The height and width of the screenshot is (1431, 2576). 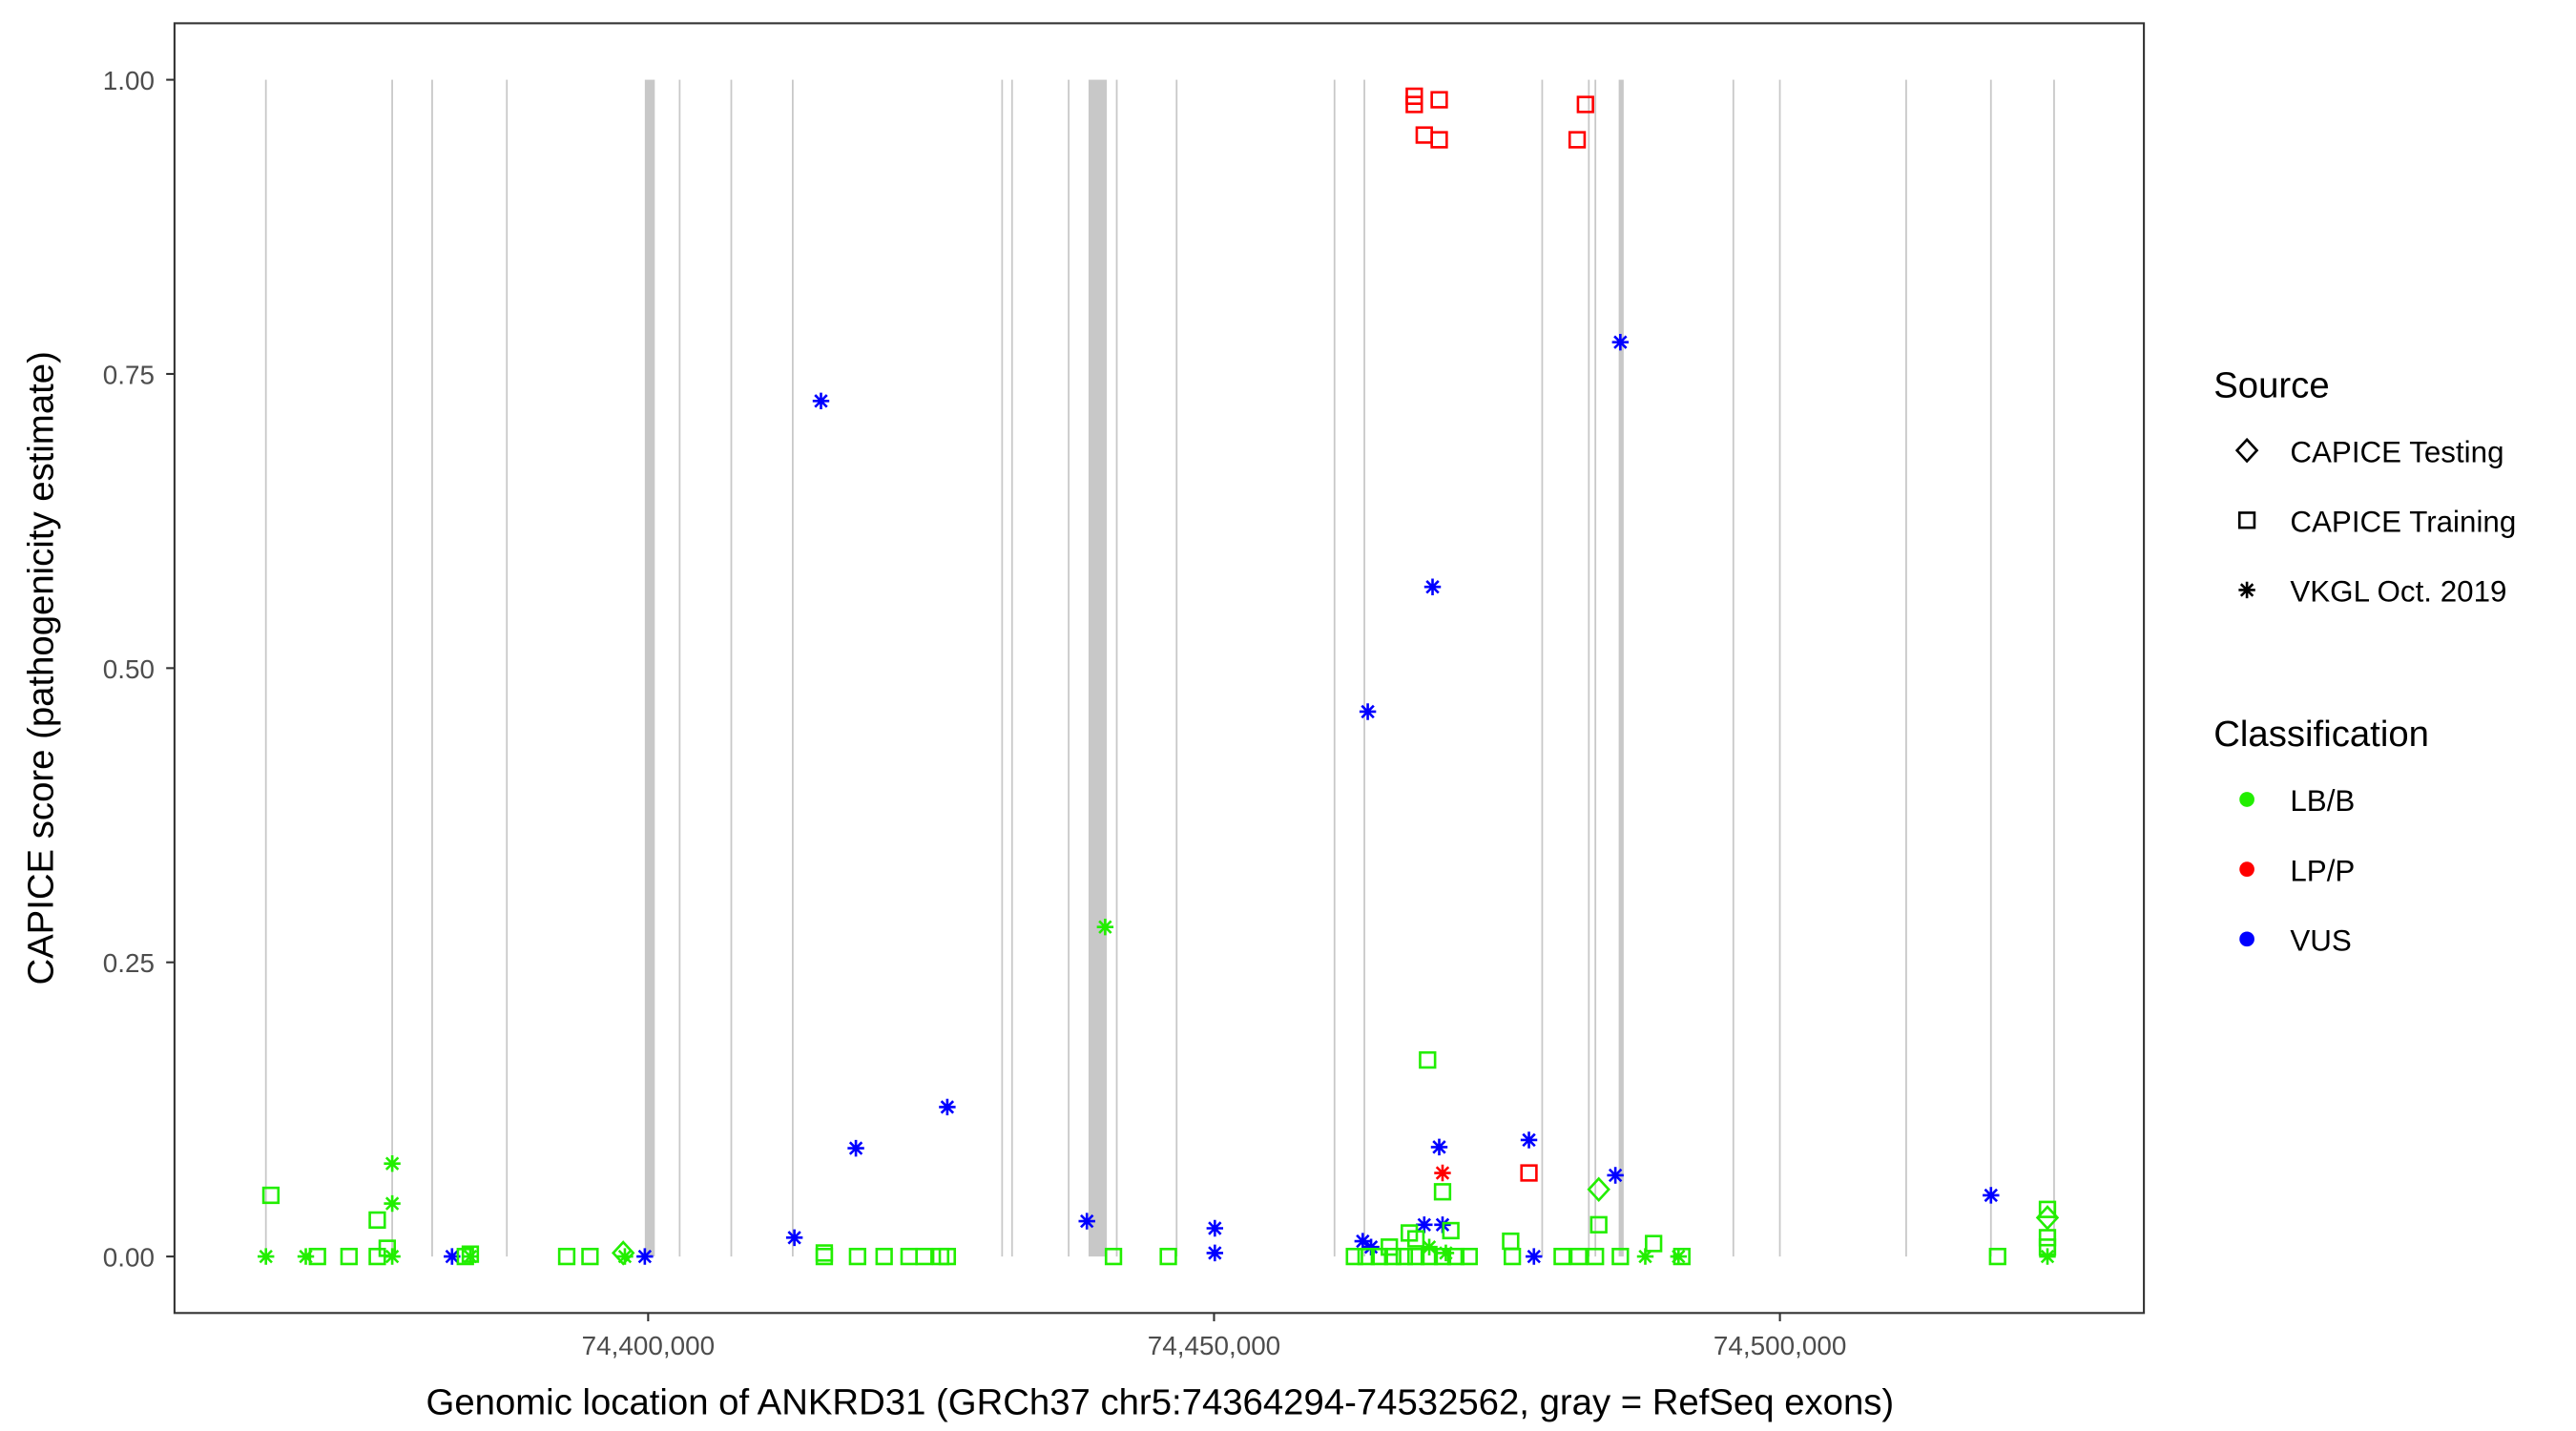 I want to click on y-tick-label: 0.50, so click(x=129, y=669).